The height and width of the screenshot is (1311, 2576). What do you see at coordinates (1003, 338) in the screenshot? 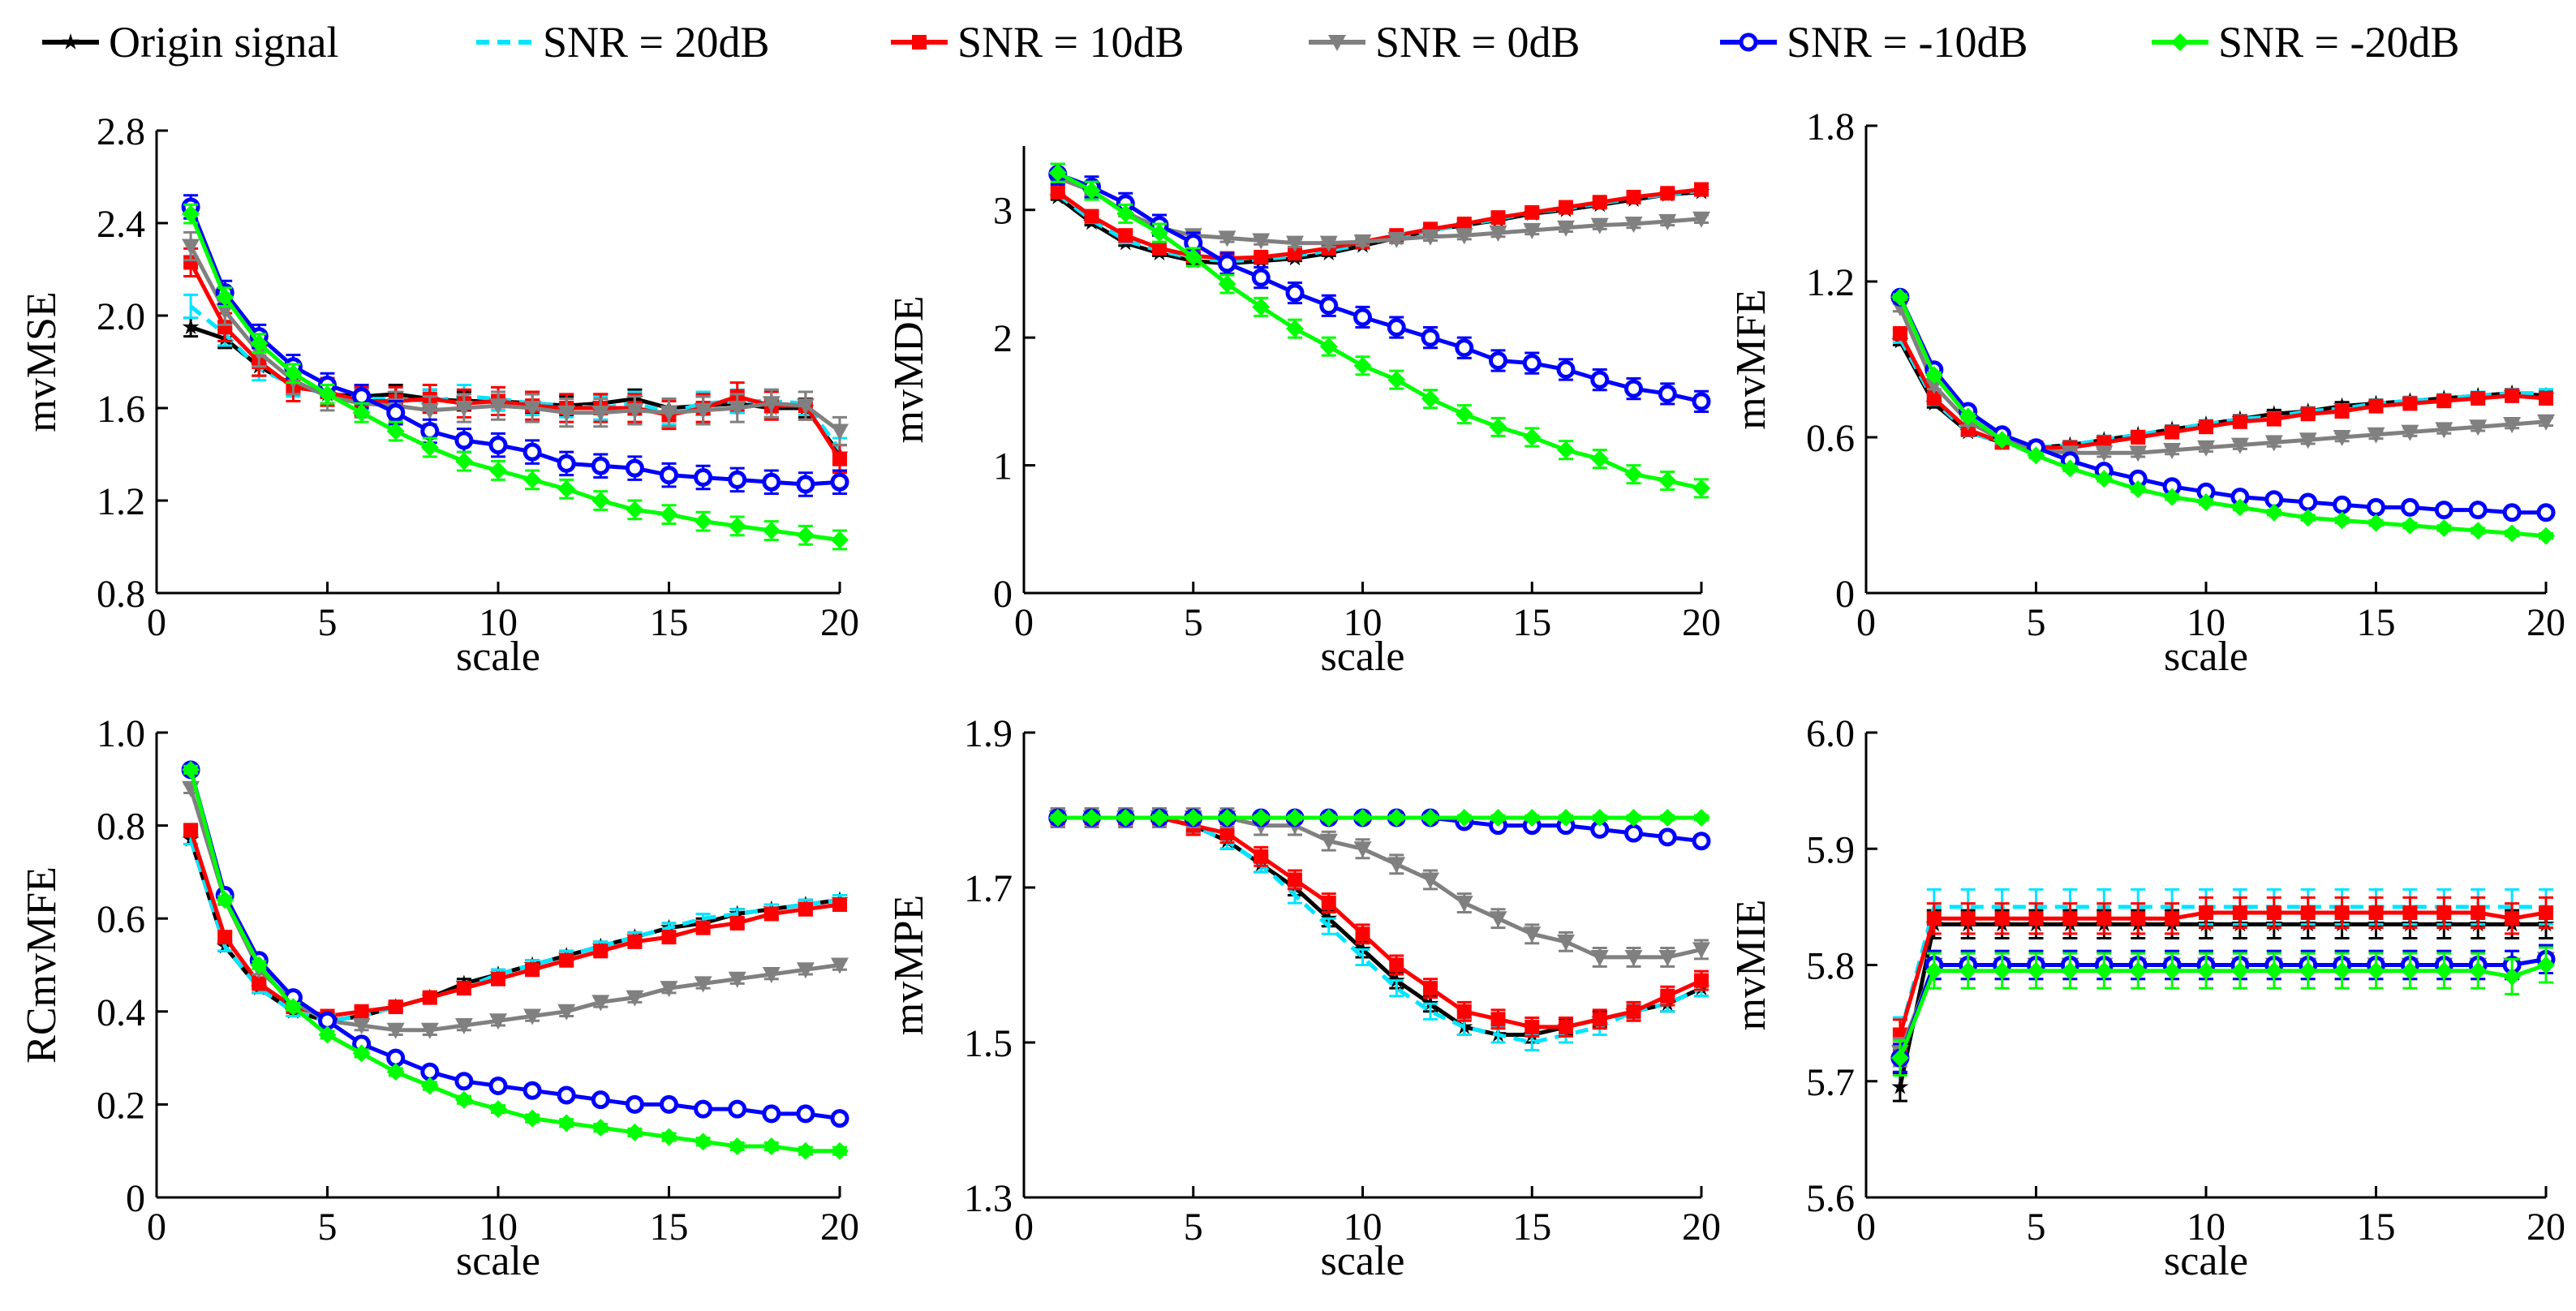
I see `y-tick-label: 2` at bounding box center [1003, 338].